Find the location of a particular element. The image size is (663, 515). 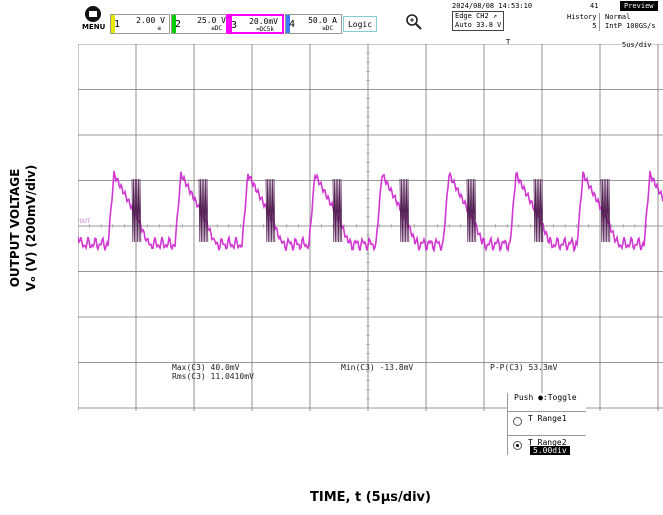

channel-3-scale: 20.0mV is located at coordinates (263, 21).